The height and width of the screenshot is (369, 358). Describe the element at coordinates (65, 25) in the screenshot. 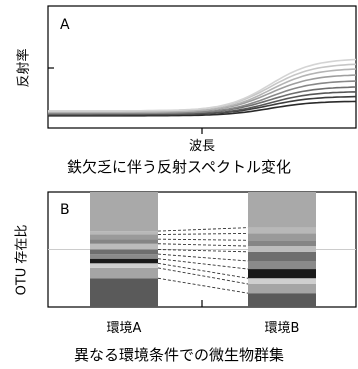

I see `panel-a-label: A` at that location.